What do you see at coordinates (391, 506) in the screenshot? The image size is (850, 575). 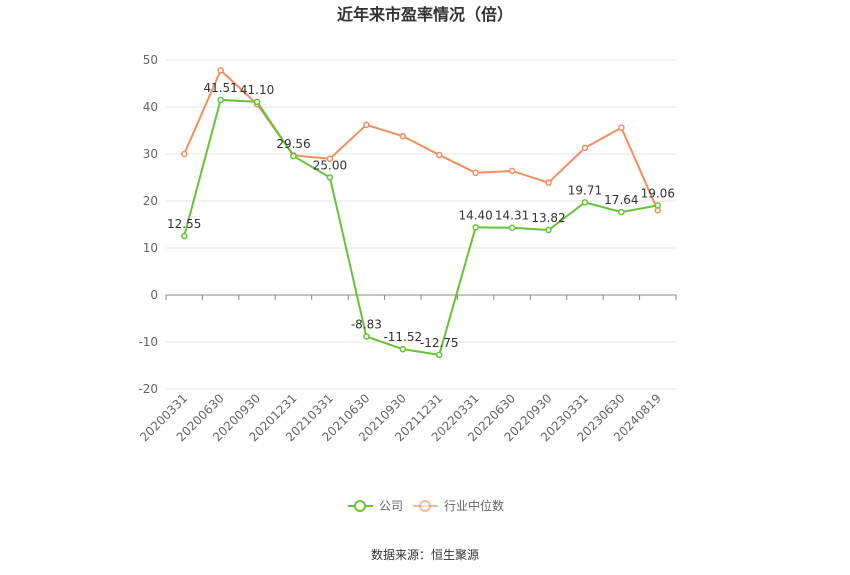 I see `legend-label-company: 公司` at bounding box center [391, 506].